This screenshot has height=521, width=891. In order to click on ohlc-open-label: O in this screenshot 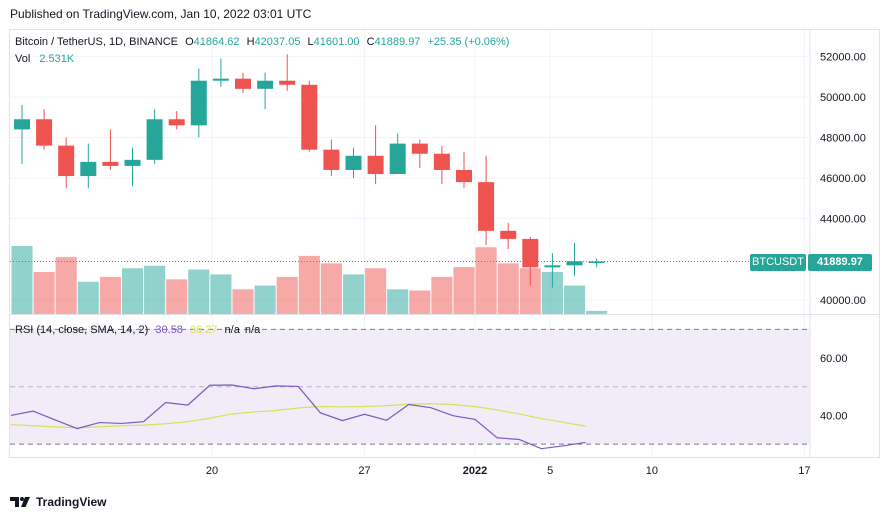, I will do `click(189, 42)`.